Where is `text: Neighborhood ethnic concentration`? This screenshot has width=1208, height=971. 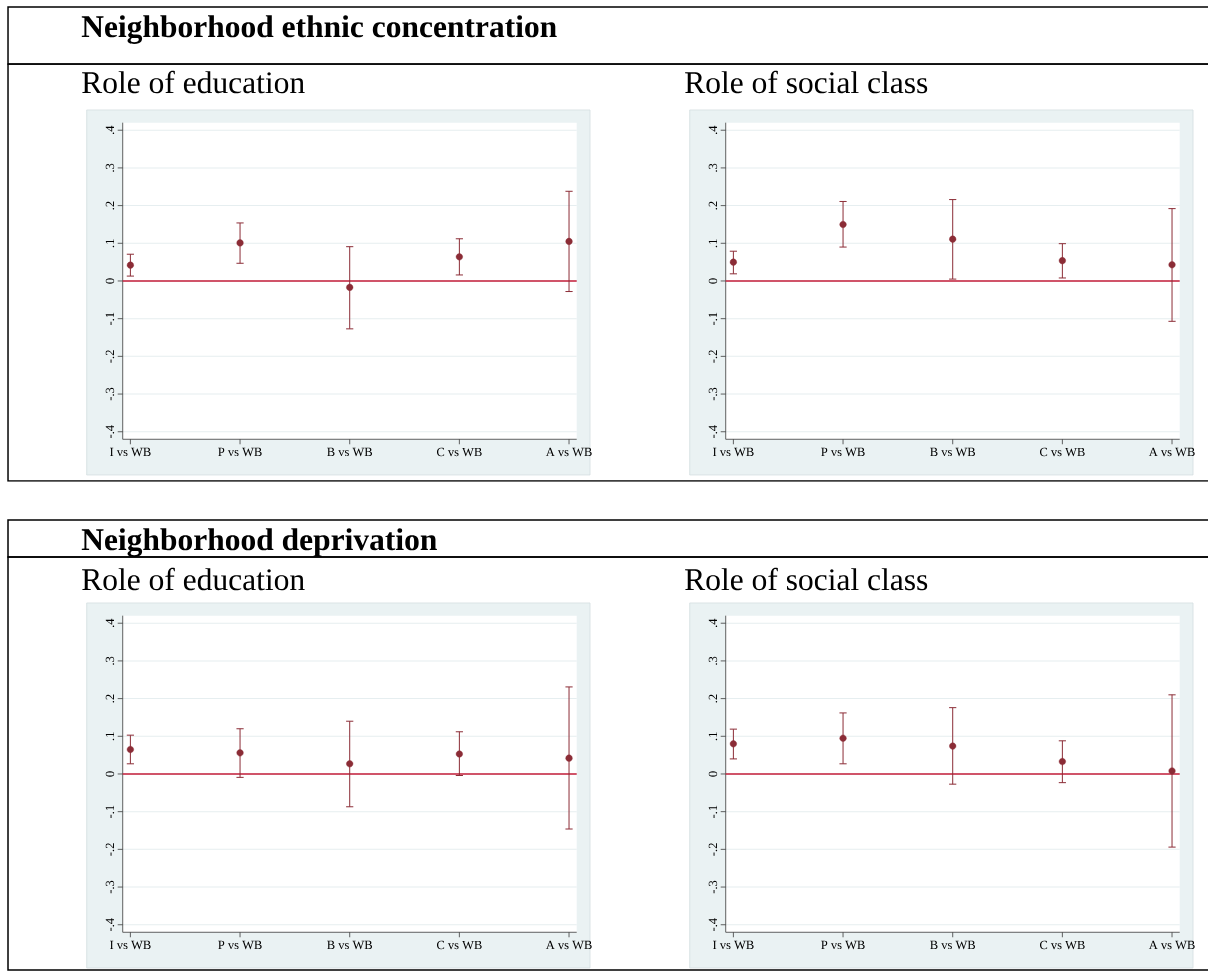 text: Neighborhood ethnic concentration is located at coordinates (319, 29).